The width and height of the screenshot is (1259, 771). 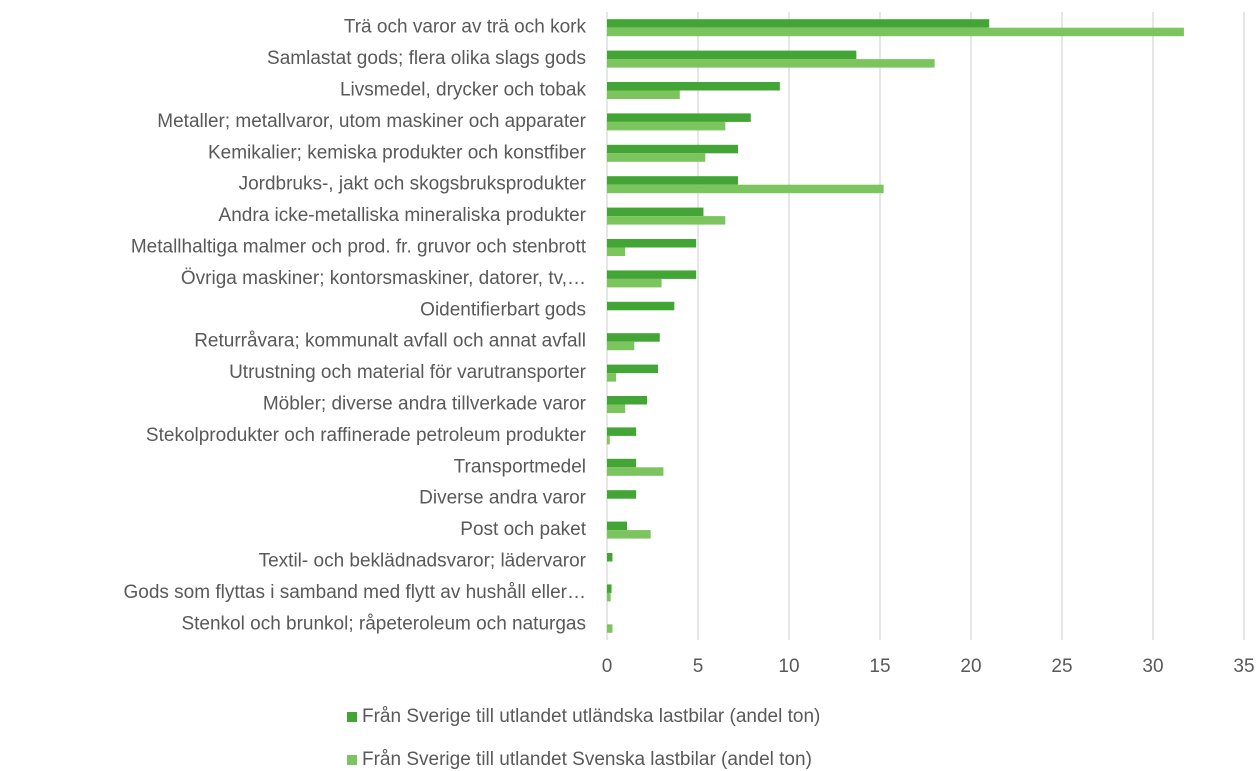 What do you see at coordinates (1243, 666) in the screenshot?
I see `x-tick-label: 35` at bounding box center [1243, 666].